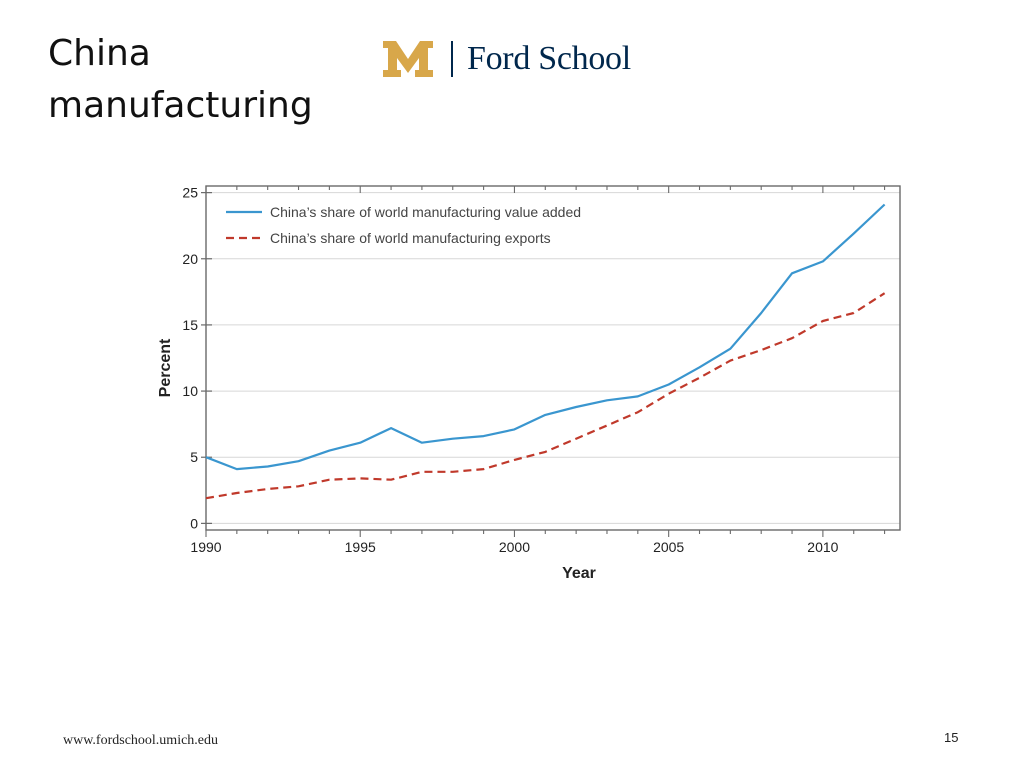  What do you see at coordinates (549, 58) in the screenshot?
I see `logo-wordmark: Ford School` at bounding box center [549, 58].